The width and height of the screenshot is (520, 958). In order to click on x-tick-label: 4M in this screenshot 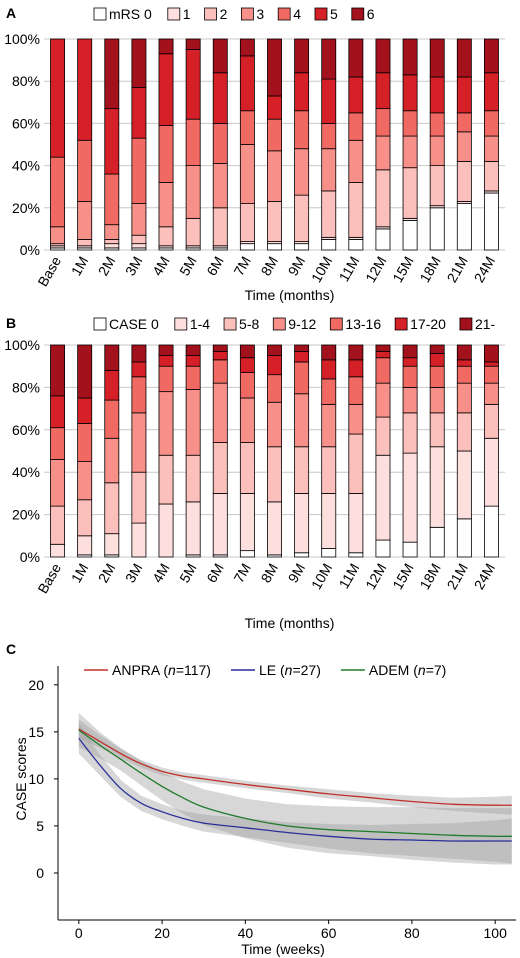, I will do `click(161, 573)`.